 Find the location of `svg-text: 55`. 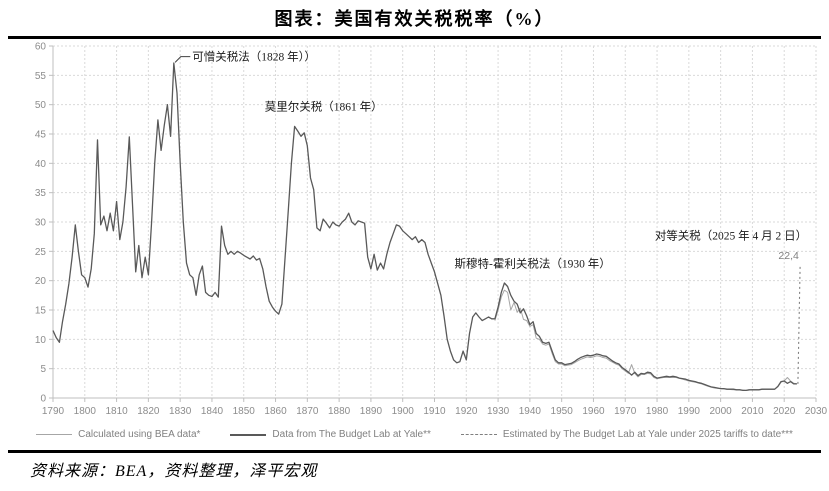

svg-text: 55 is located at coordinates (41, 76).